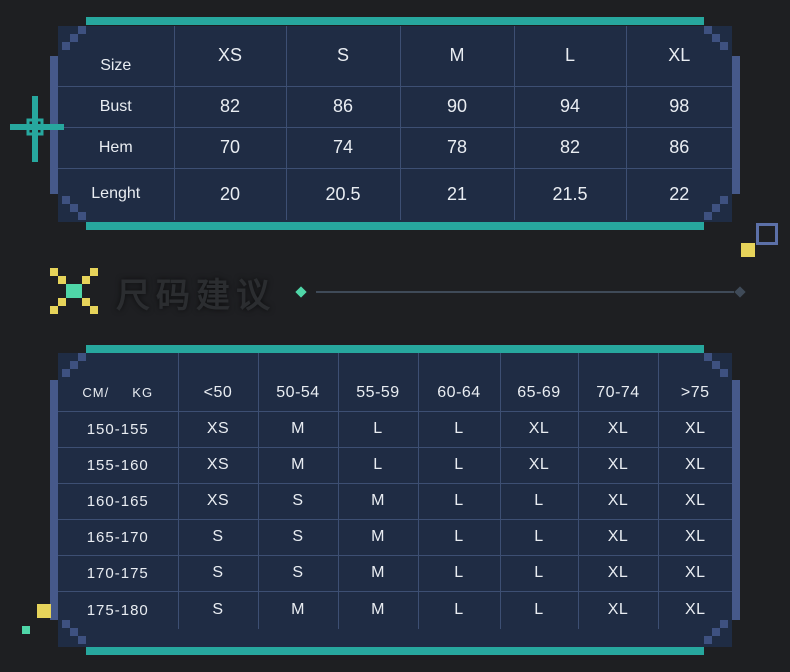 This screenshot has height=672, width=790. I want to click on section-title: 尺码建议, so click(196, 296).